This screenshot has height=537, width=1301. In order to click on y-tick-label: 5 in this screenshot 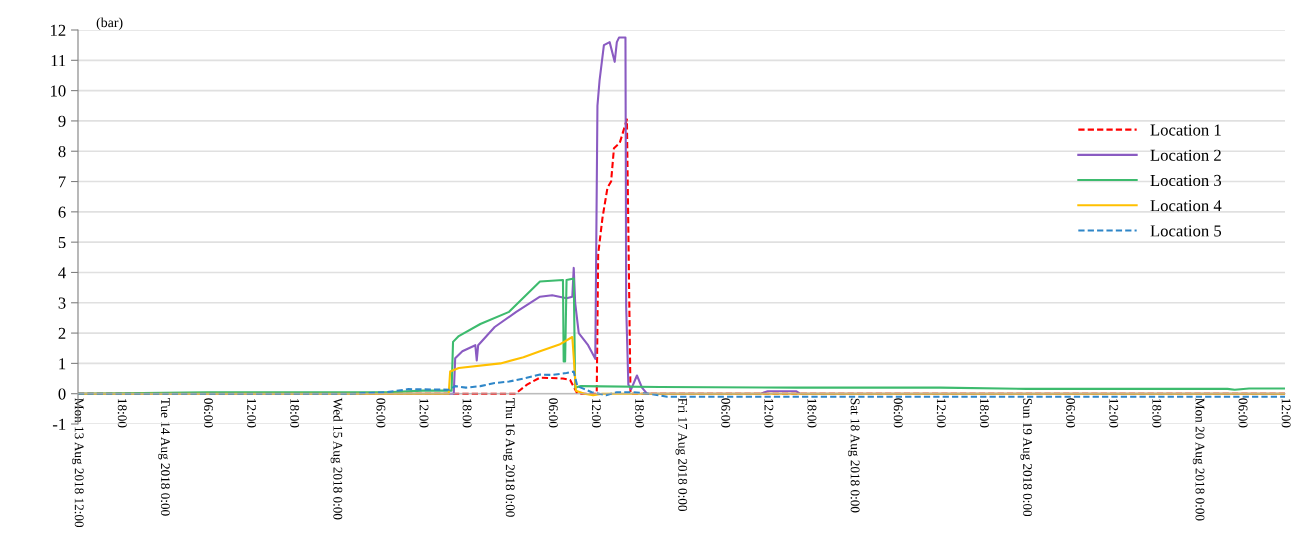, I will do `click(62, 243)`.